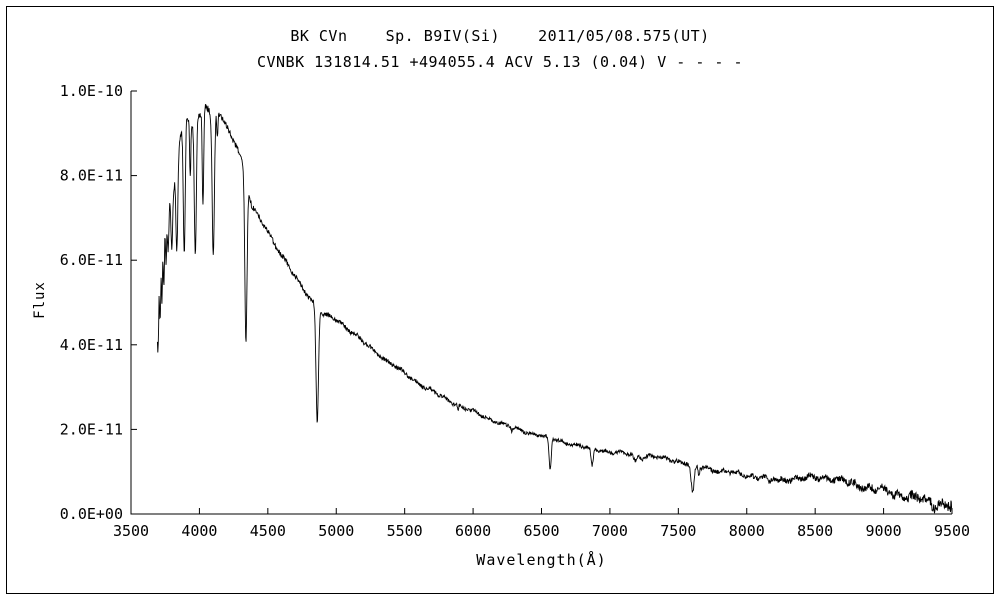  I want to click on y-tick-label: 4.0E-11, so click(91, 345).